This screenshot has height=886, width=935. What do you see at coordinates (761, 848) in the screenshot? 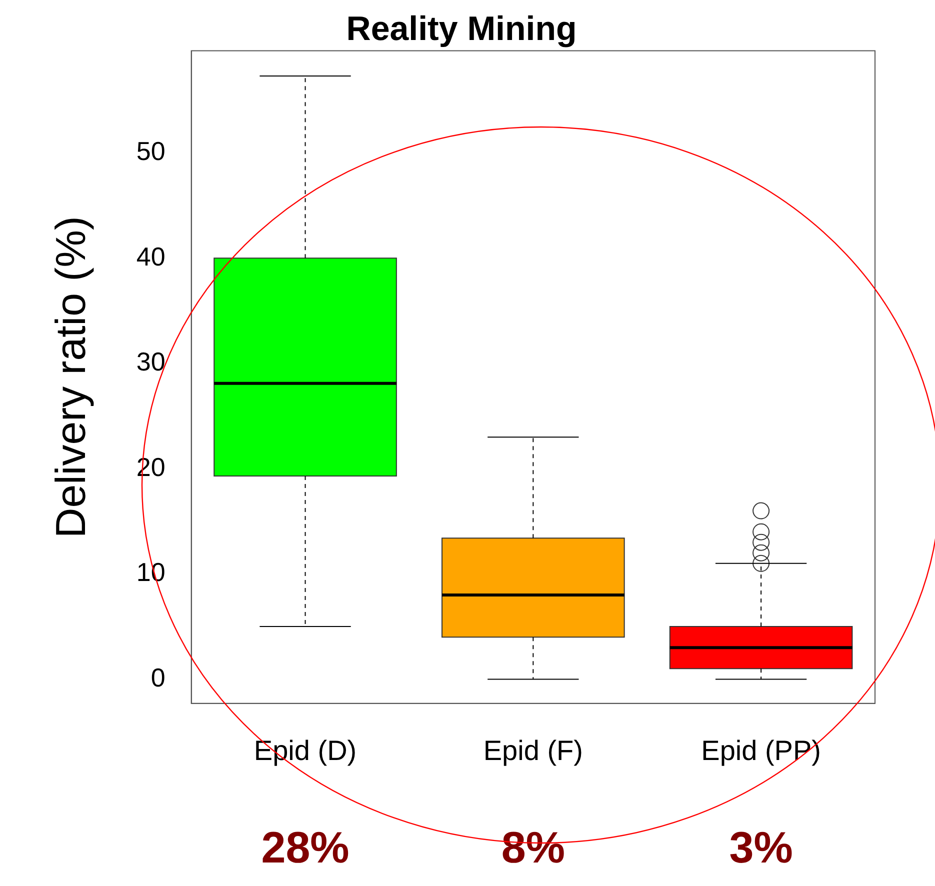
I see `text: 3%` at bounding box center [761, 848].